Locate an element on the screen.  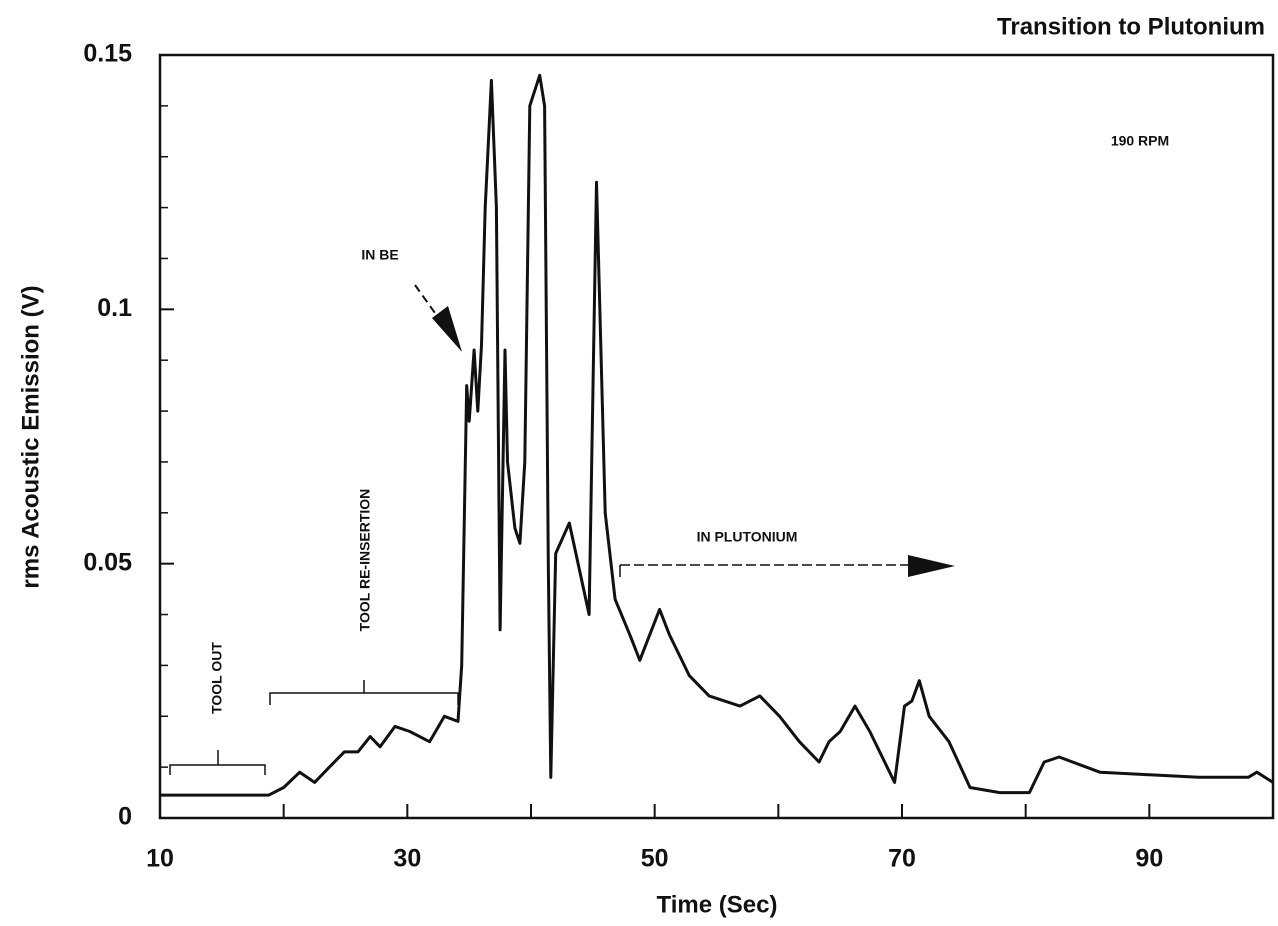
y-axis-label: rms Acoustic Emission (V) is located at coordinates (30, 436).